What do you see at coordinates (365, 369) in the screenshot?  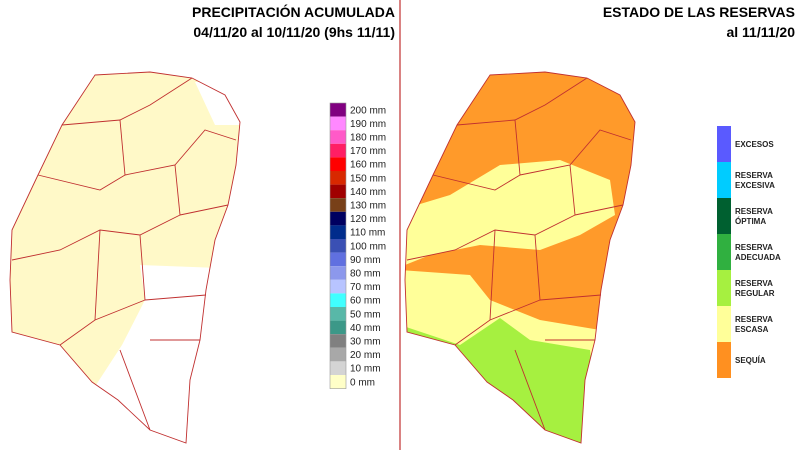 I see `legend-label: 10 mm` at bounding box center [365, 369].